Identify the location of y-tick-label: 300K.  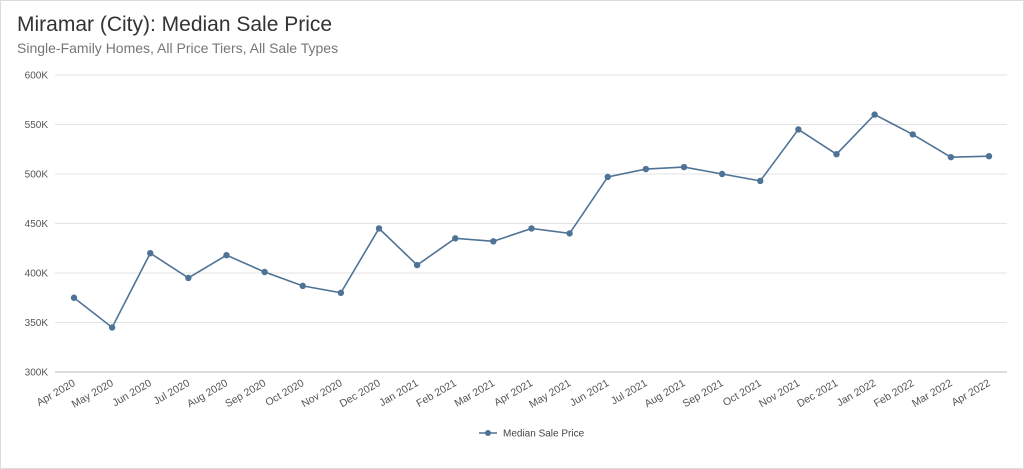
(37, 373).